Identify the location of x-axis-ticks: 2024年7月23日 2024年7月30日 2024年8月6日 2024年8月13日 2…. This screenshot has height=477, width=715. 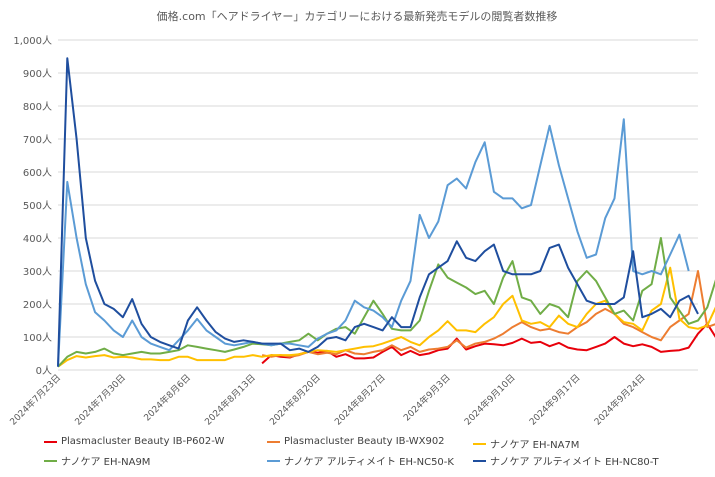
(327, 400).